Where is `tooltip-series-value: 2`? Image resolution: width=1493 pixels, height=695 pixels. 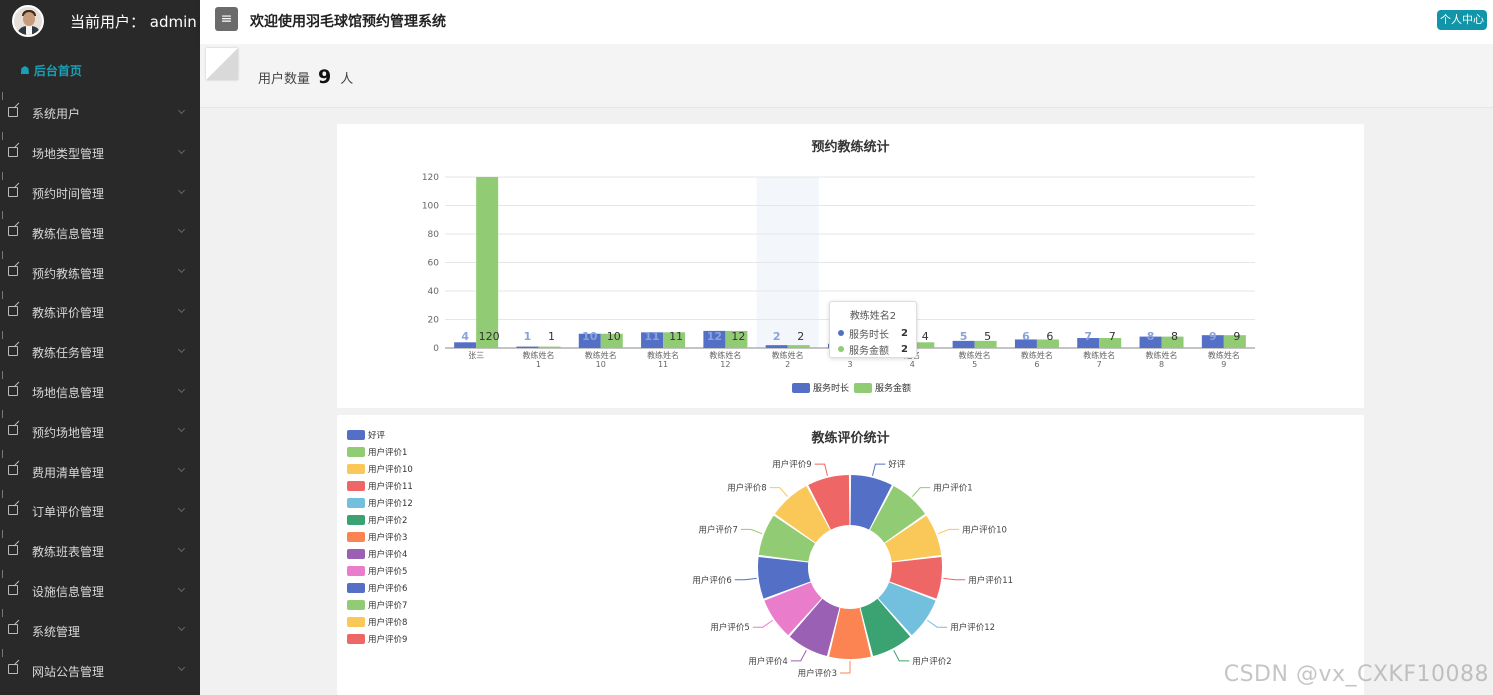 tooltip-series-value: 2 is located at coordinates (904, 349).